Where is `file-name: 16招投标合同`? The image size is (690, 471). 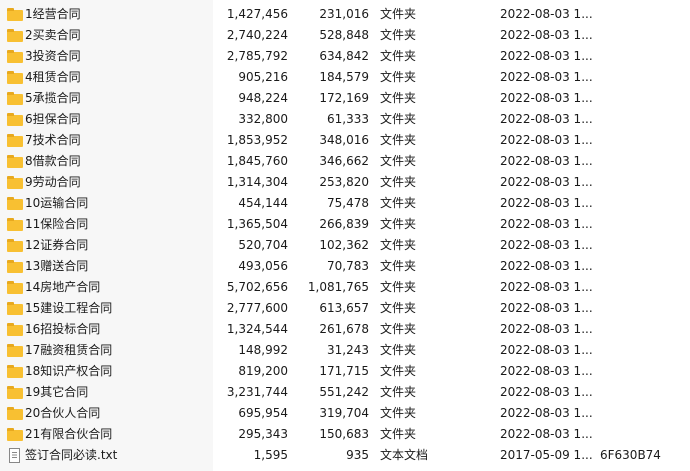
file-name: 16招投标合同 is located at coordinates (63, 329).